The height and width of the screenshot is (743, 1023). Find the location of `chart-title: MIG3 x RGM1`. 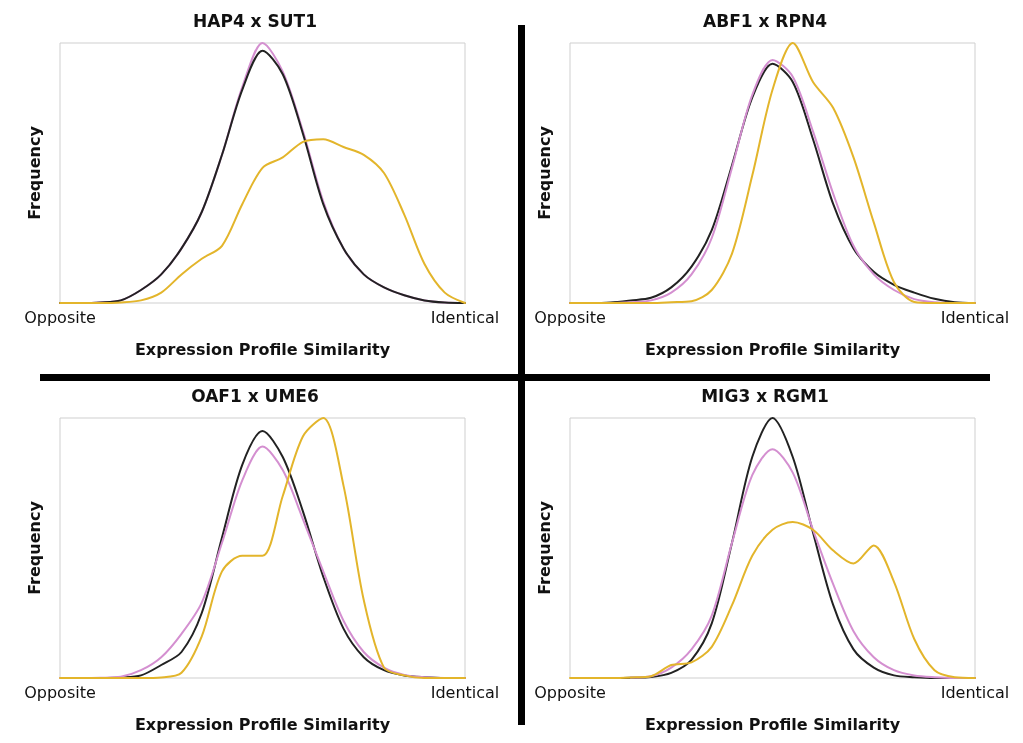

chart-title: MIG3 x RGM1 is located at coordinates (765, 395).